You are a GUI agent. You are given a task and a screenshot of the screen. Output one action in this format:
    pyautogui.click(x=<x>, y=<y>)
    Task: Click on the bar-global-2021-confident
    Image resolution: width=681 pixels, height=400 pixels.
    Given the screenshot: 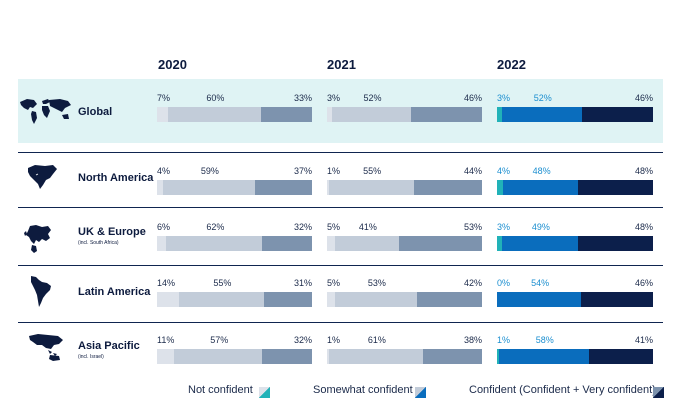 What is the action you would take?
    pyautogui.click(x=446, y=114)
    